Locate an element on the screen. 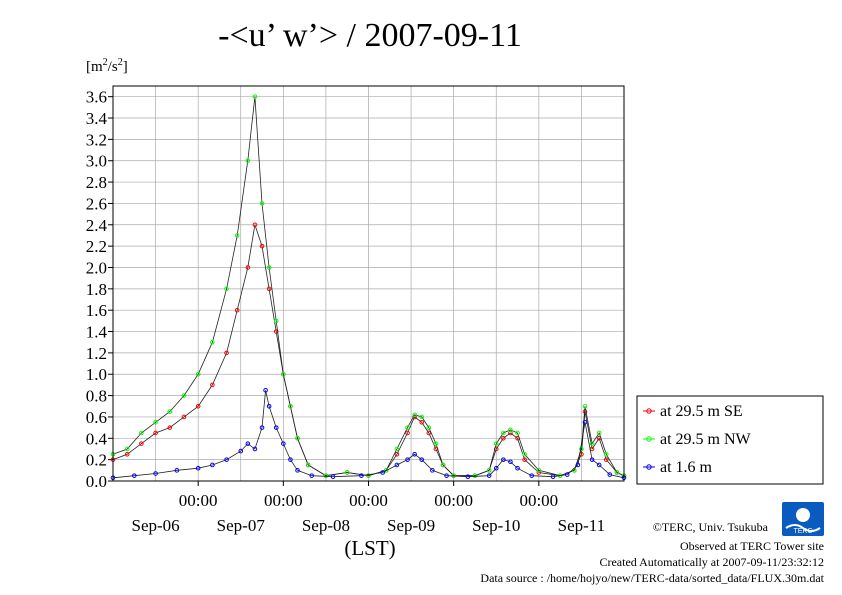 The height and width of the screenshot is (595, 842). y-unit-label: [m2/s2] is located at coordinates (107, 66).